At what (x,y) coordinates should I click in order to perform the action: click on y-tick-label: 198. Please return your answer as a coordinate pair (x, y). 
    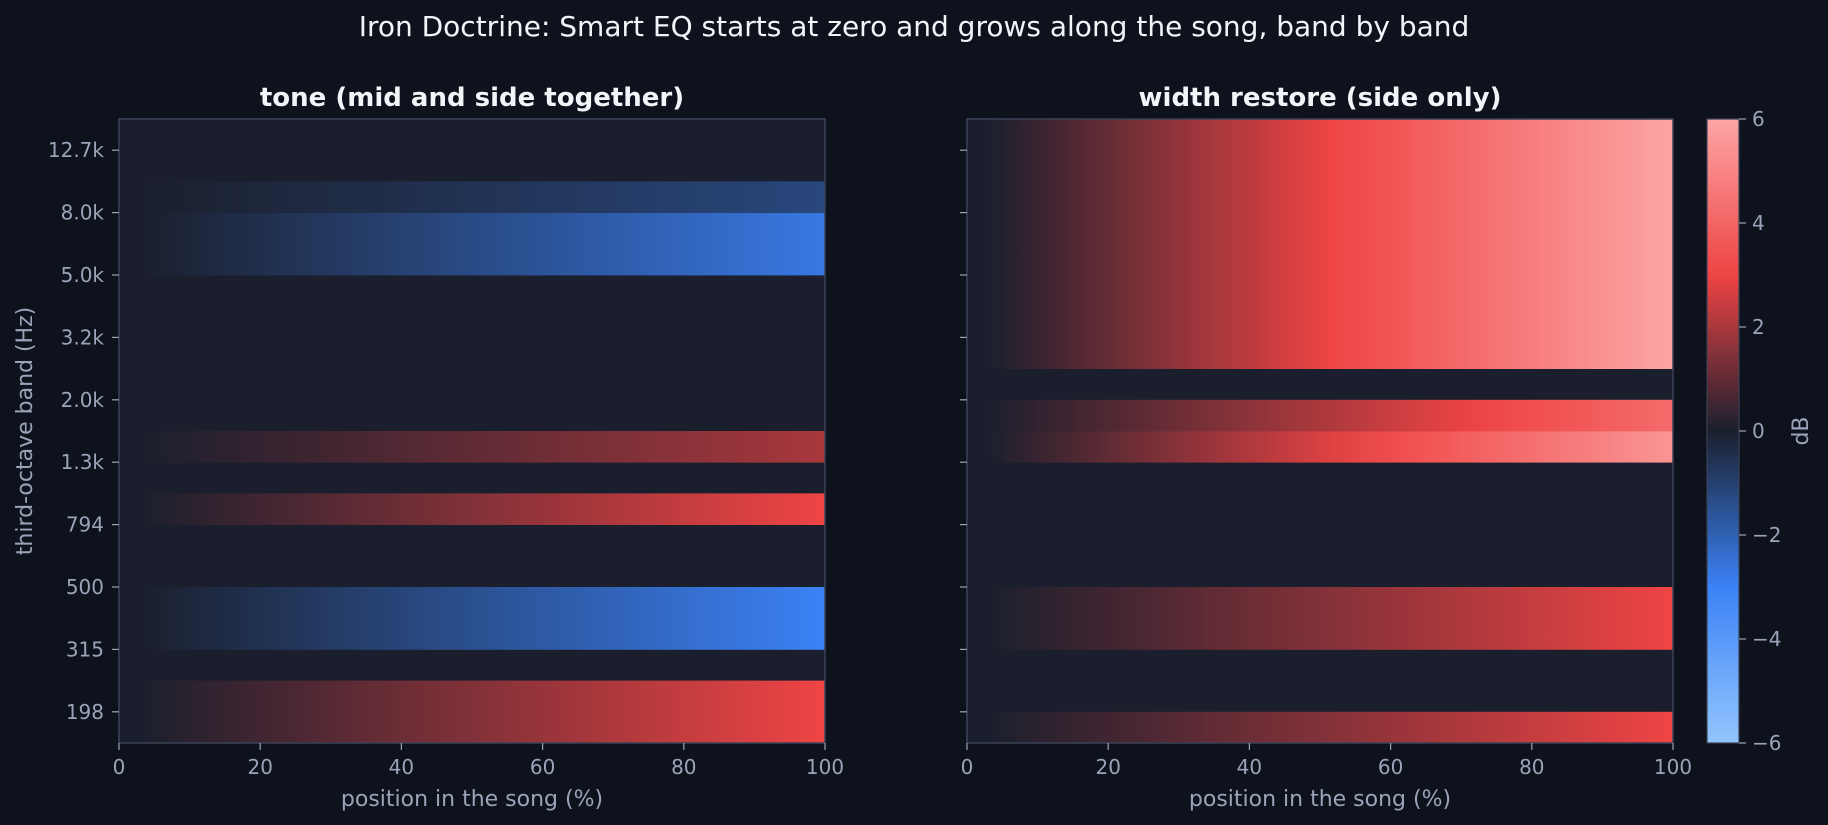
    Looking at the image, I should click on (85, 712).